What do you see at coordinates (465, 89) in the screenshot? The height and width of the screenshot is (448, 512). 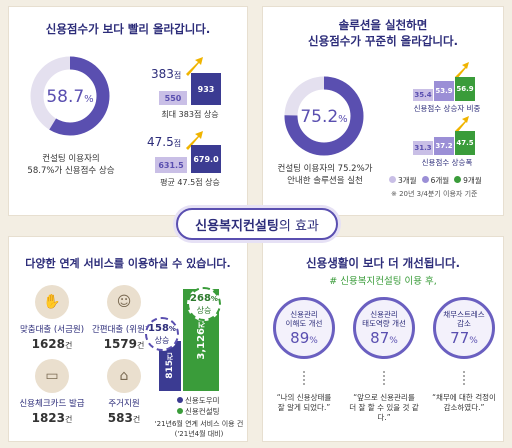 I see `group1-bar-9m: 56.9` at bounding box center [465, 89].